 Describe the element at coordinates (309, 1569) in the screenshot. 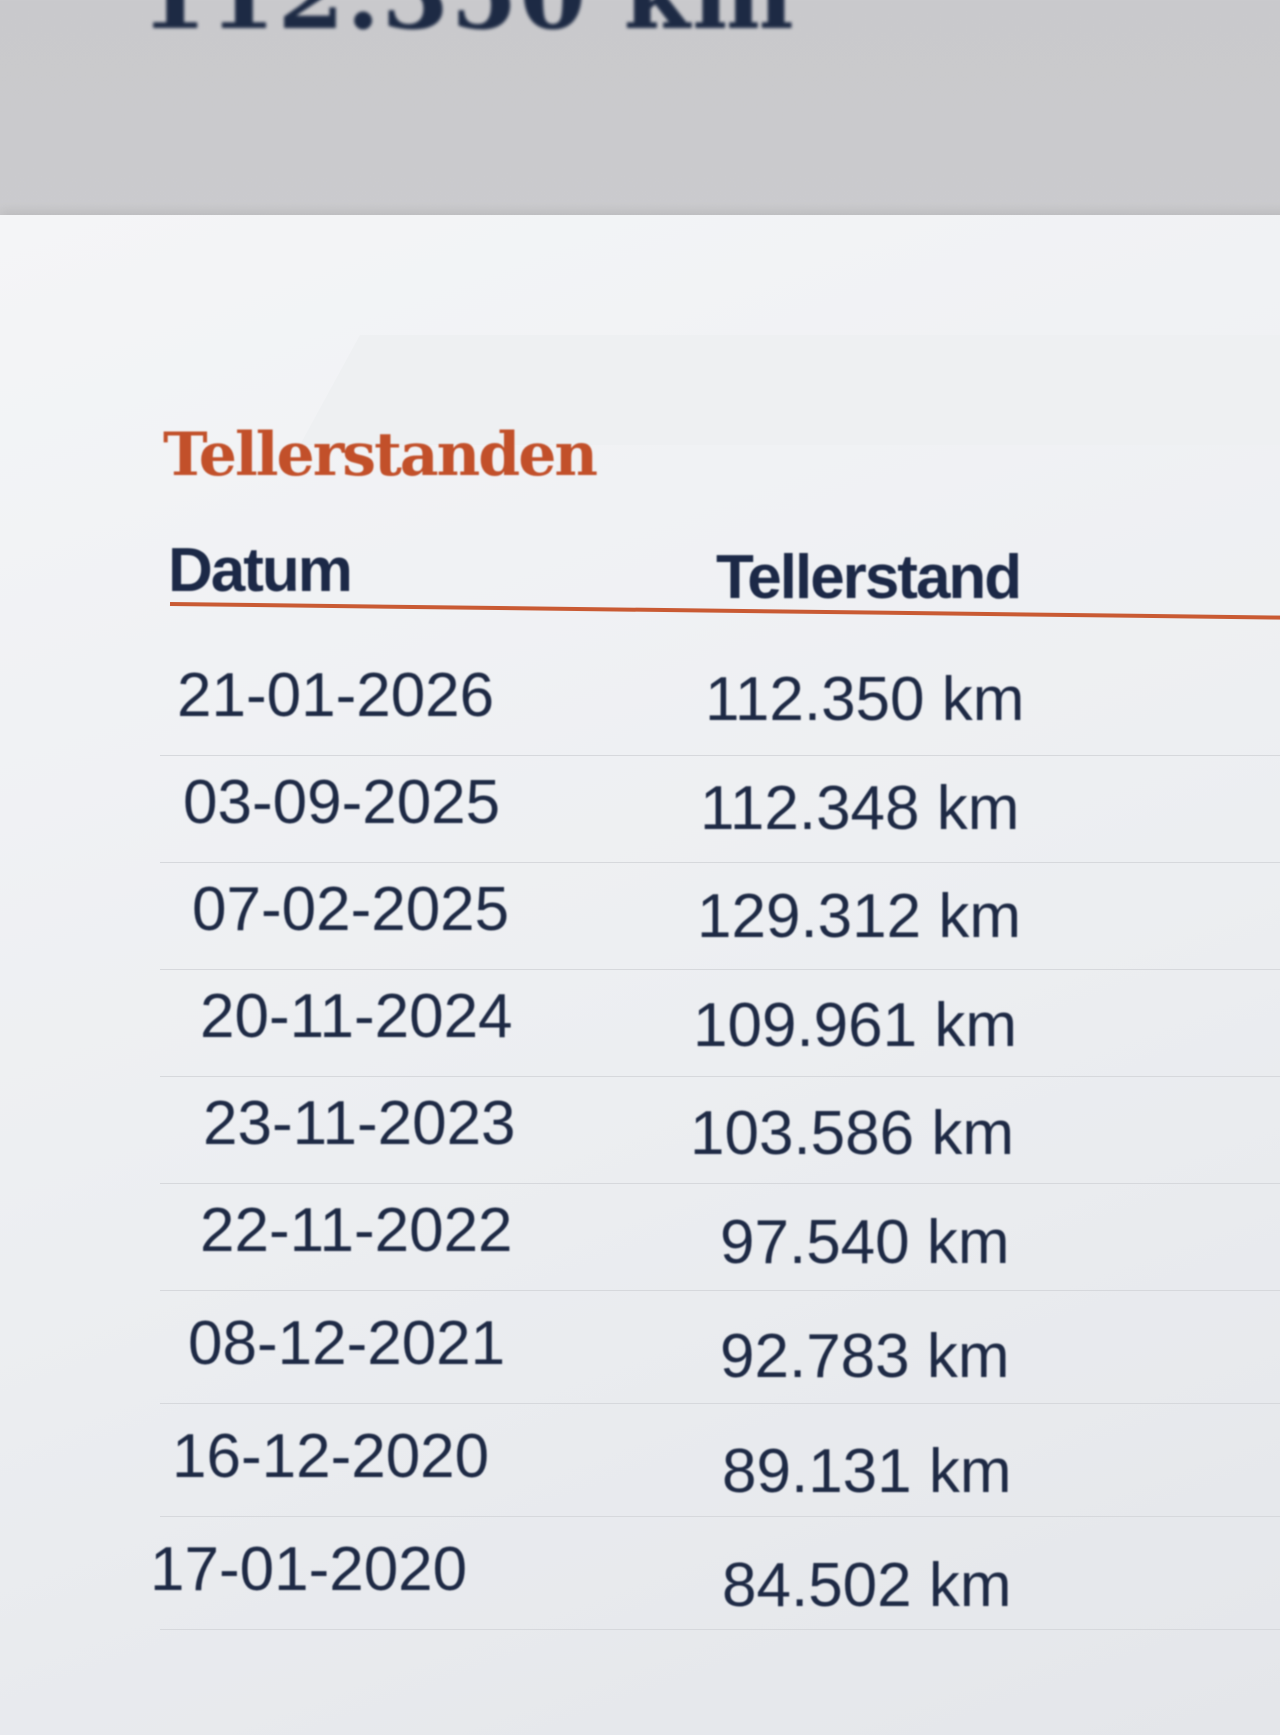

I see `row-date: 17-01-2020` at that location.